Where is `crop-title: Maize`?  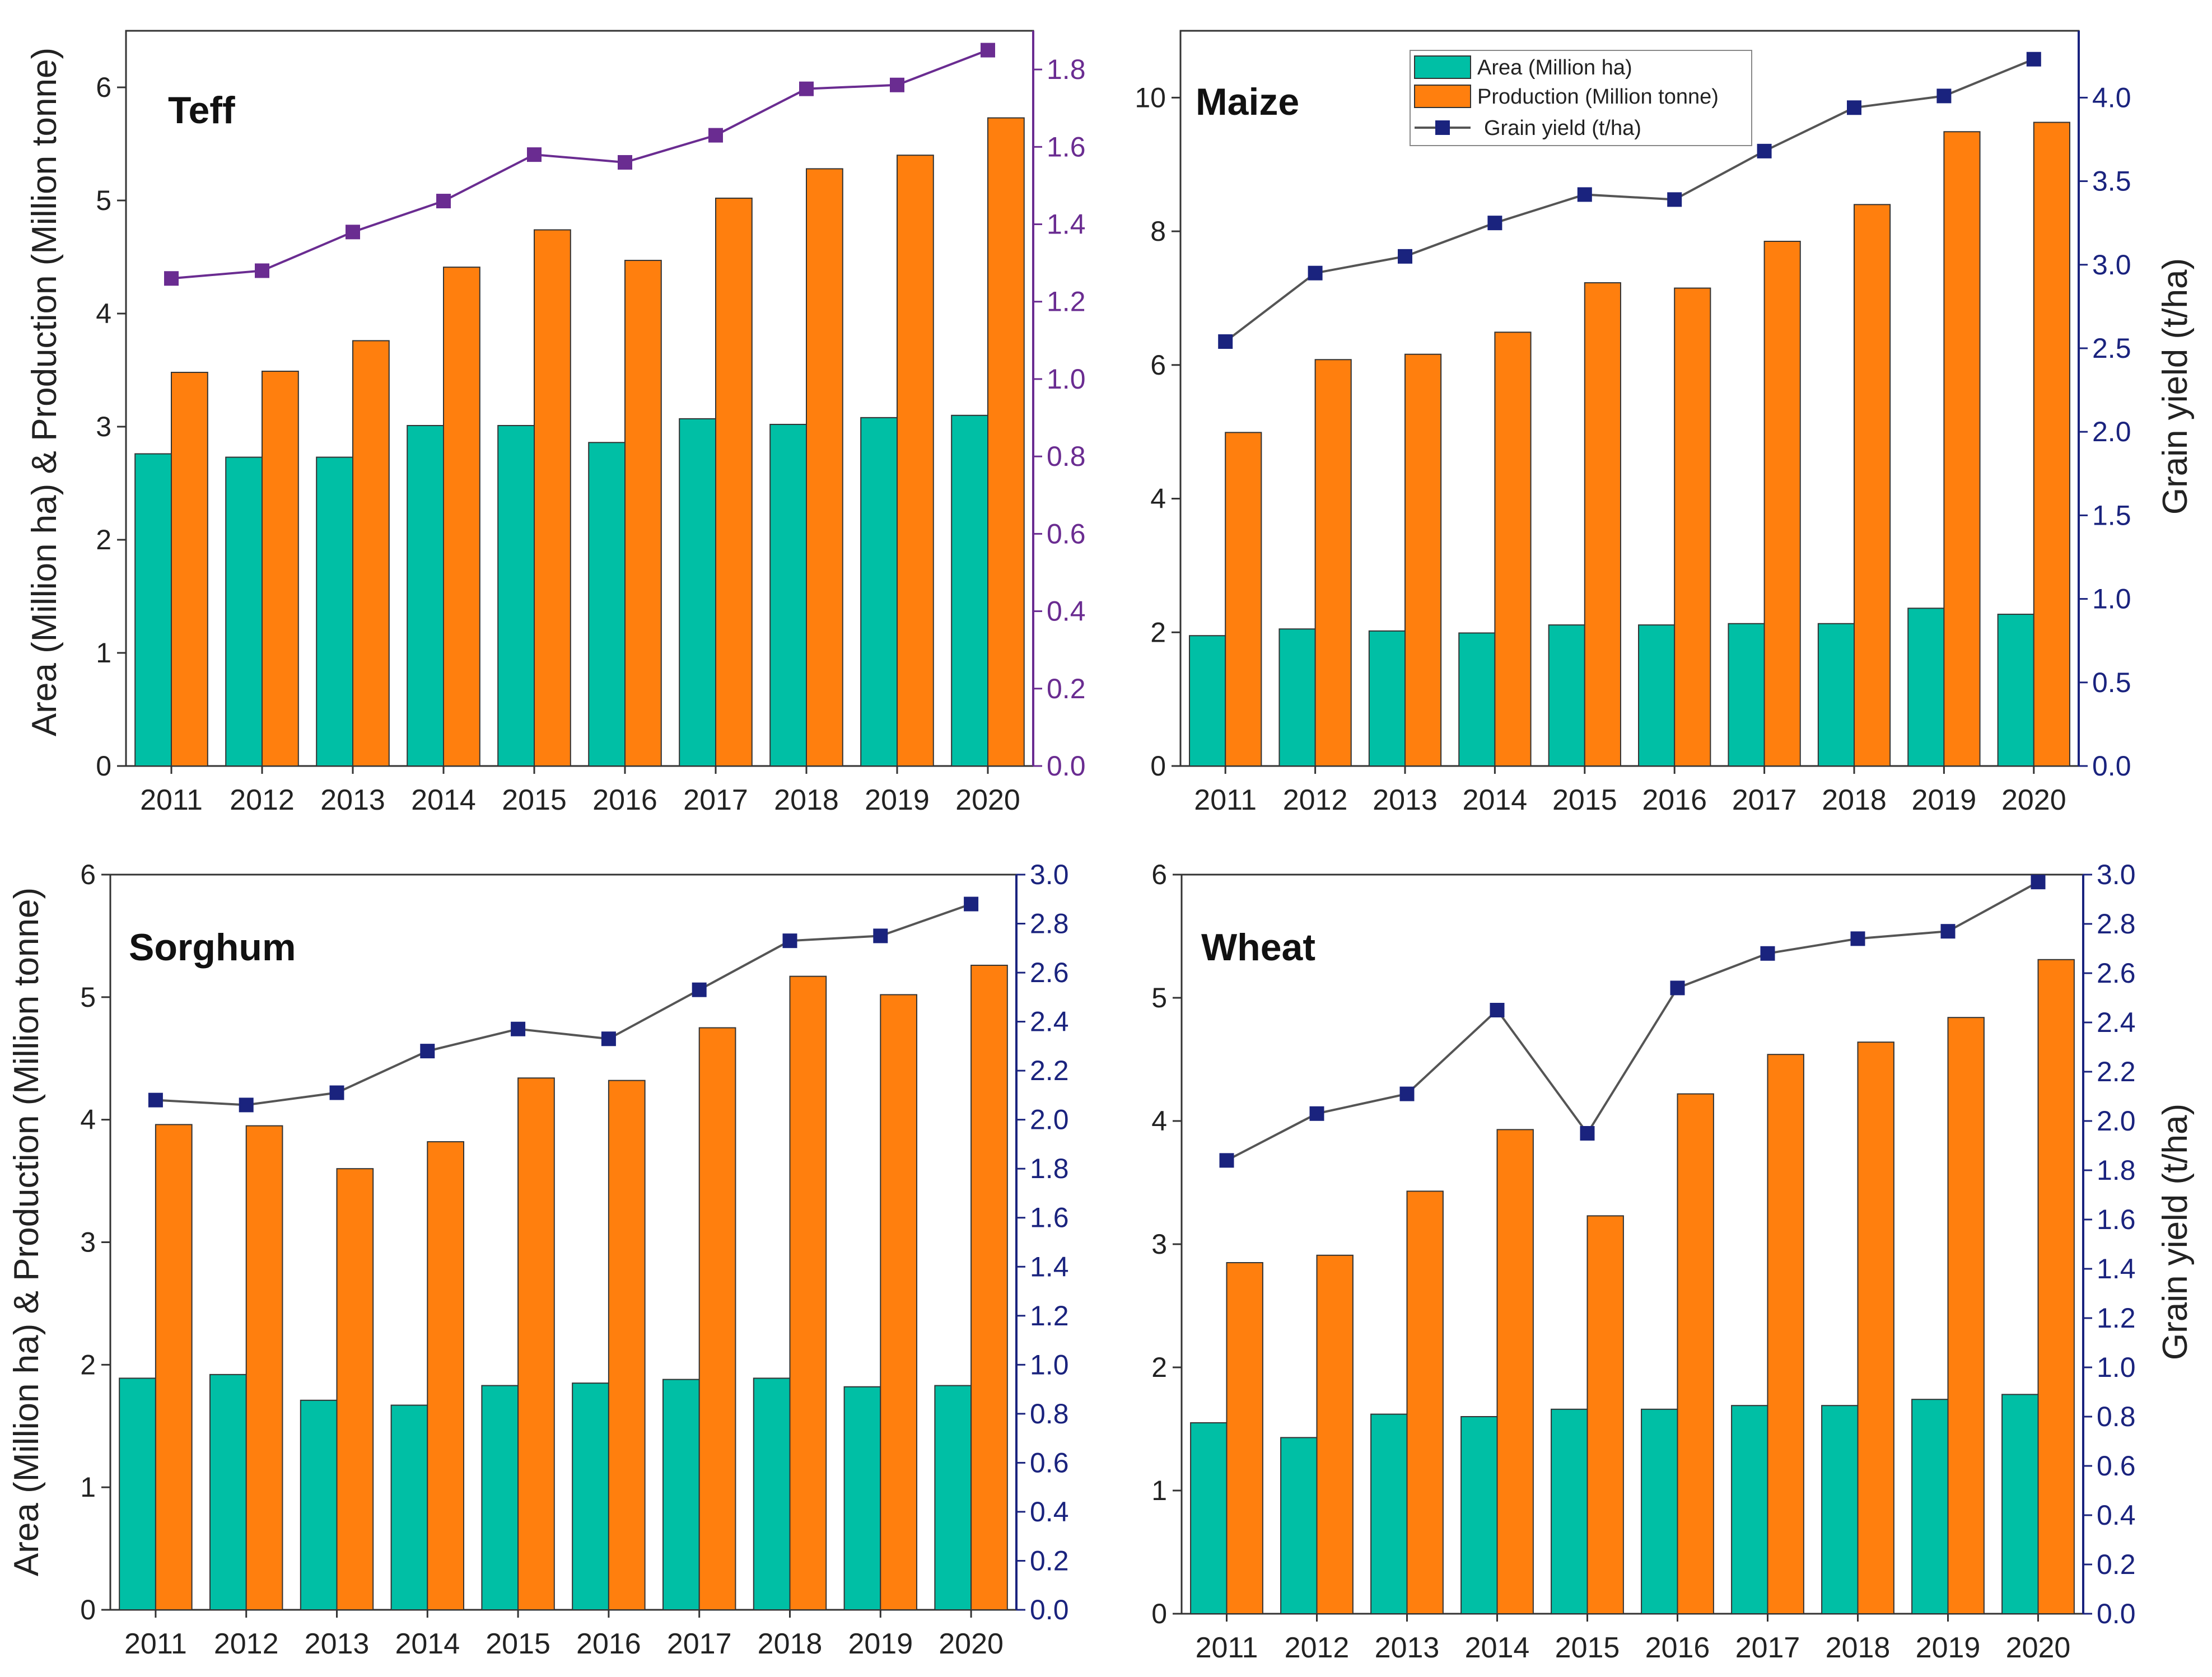 crop-title: Maize is located at coordinates (1248, 102).